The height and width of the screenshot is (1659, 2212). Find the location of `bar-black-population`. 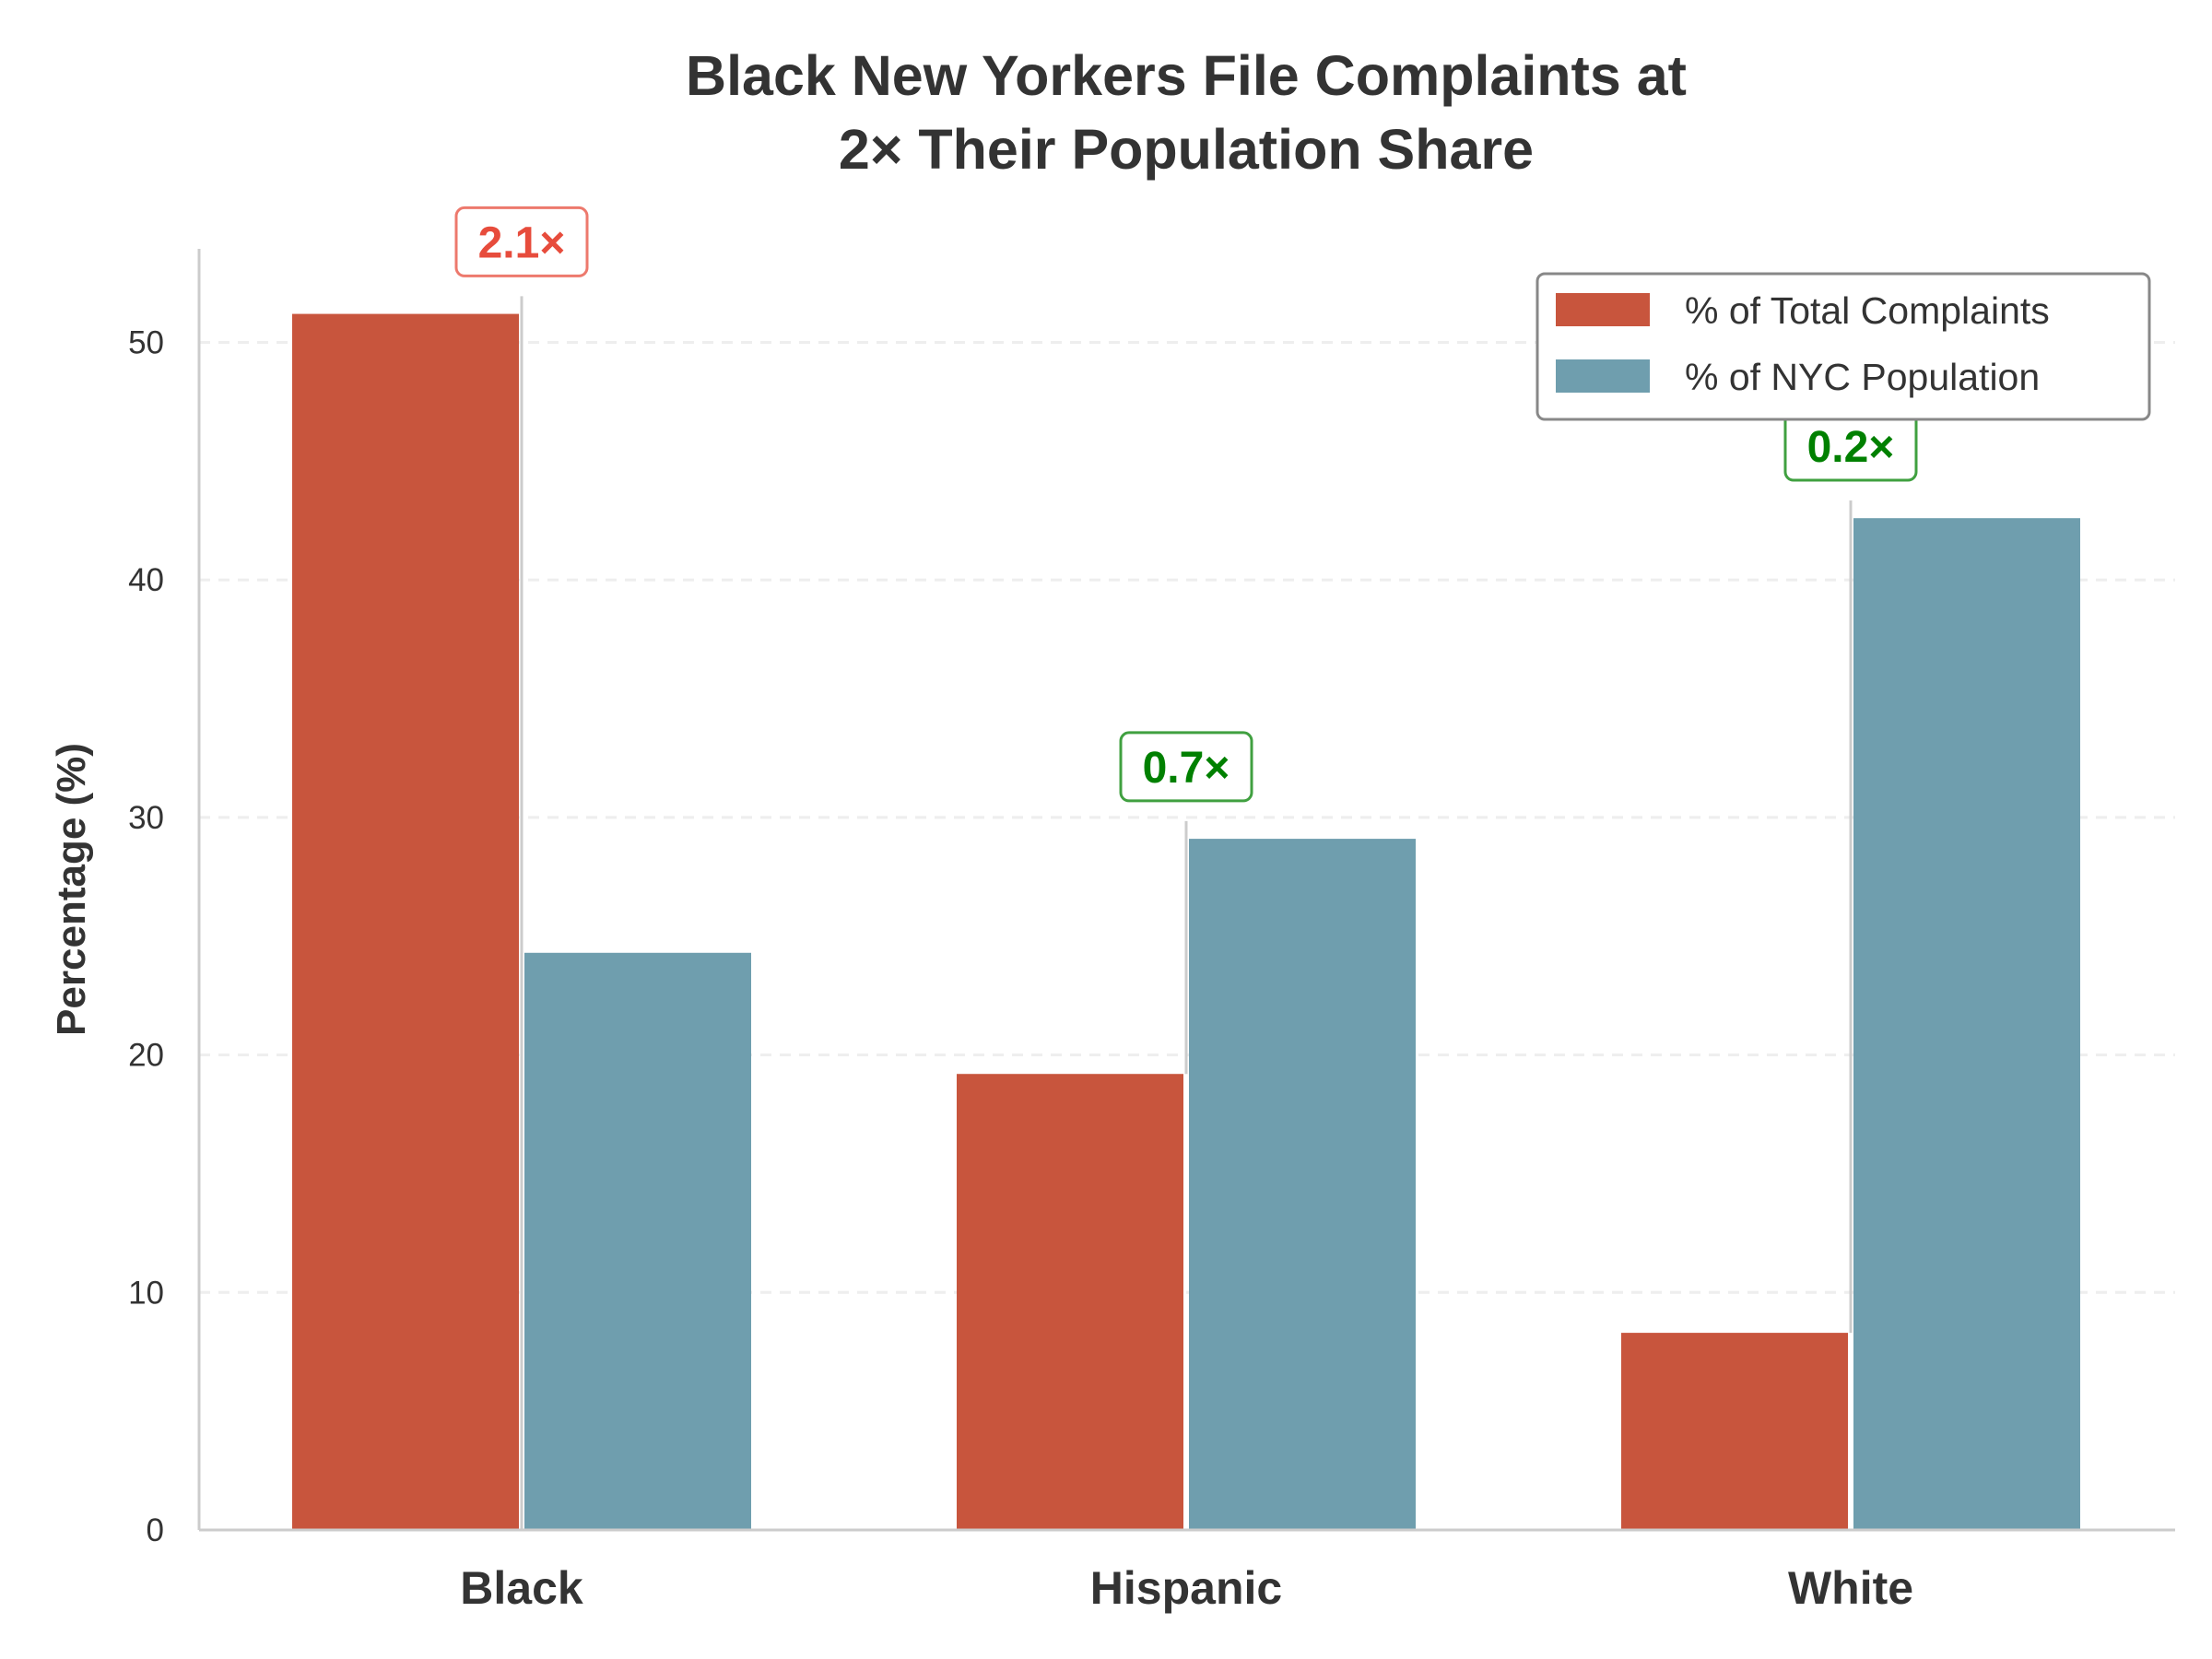

bar-black-population is located at coordinates (637, 1241).